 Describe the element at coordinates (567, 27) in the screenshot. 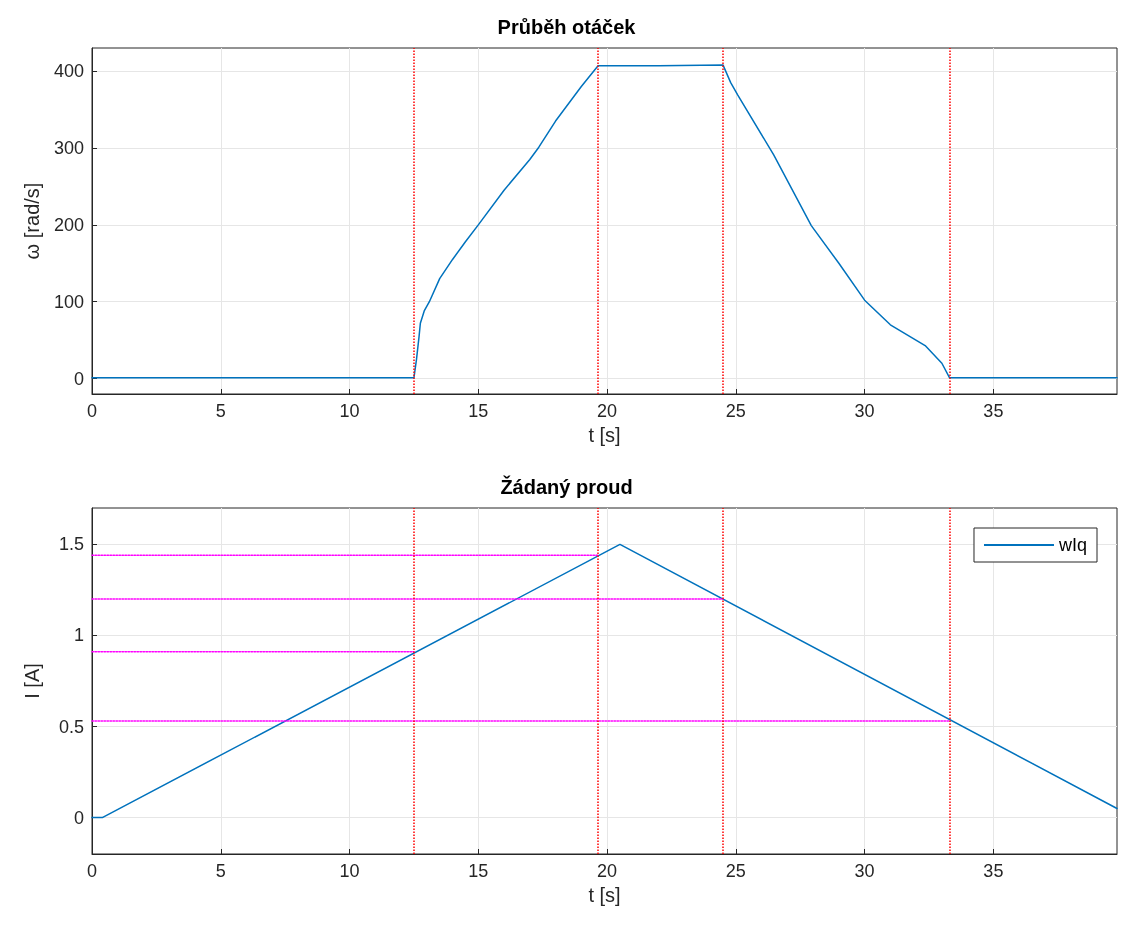

I see `chart-title: Průběh otáček` at that location.